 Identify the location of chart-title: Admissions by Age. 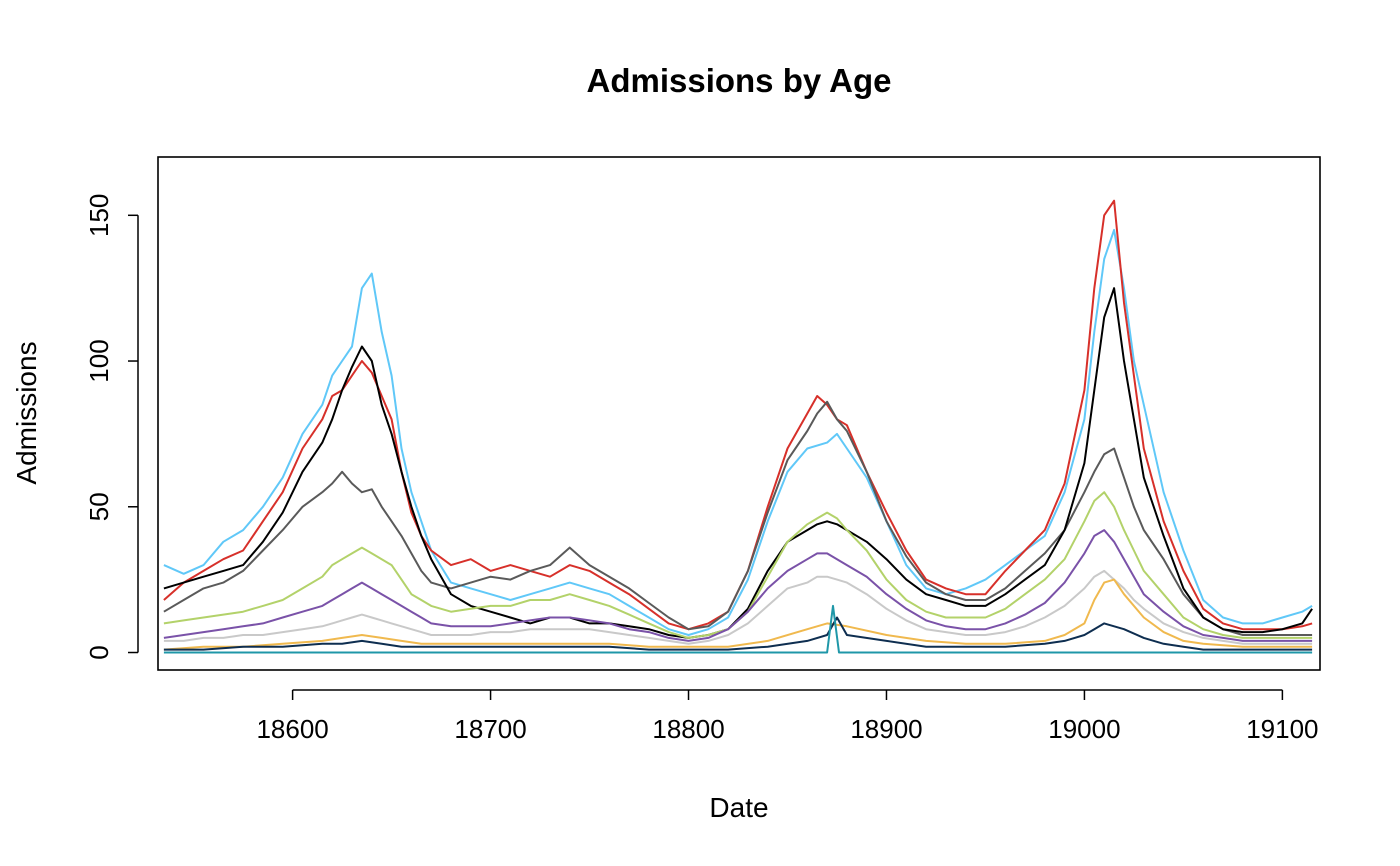
(738, 80).